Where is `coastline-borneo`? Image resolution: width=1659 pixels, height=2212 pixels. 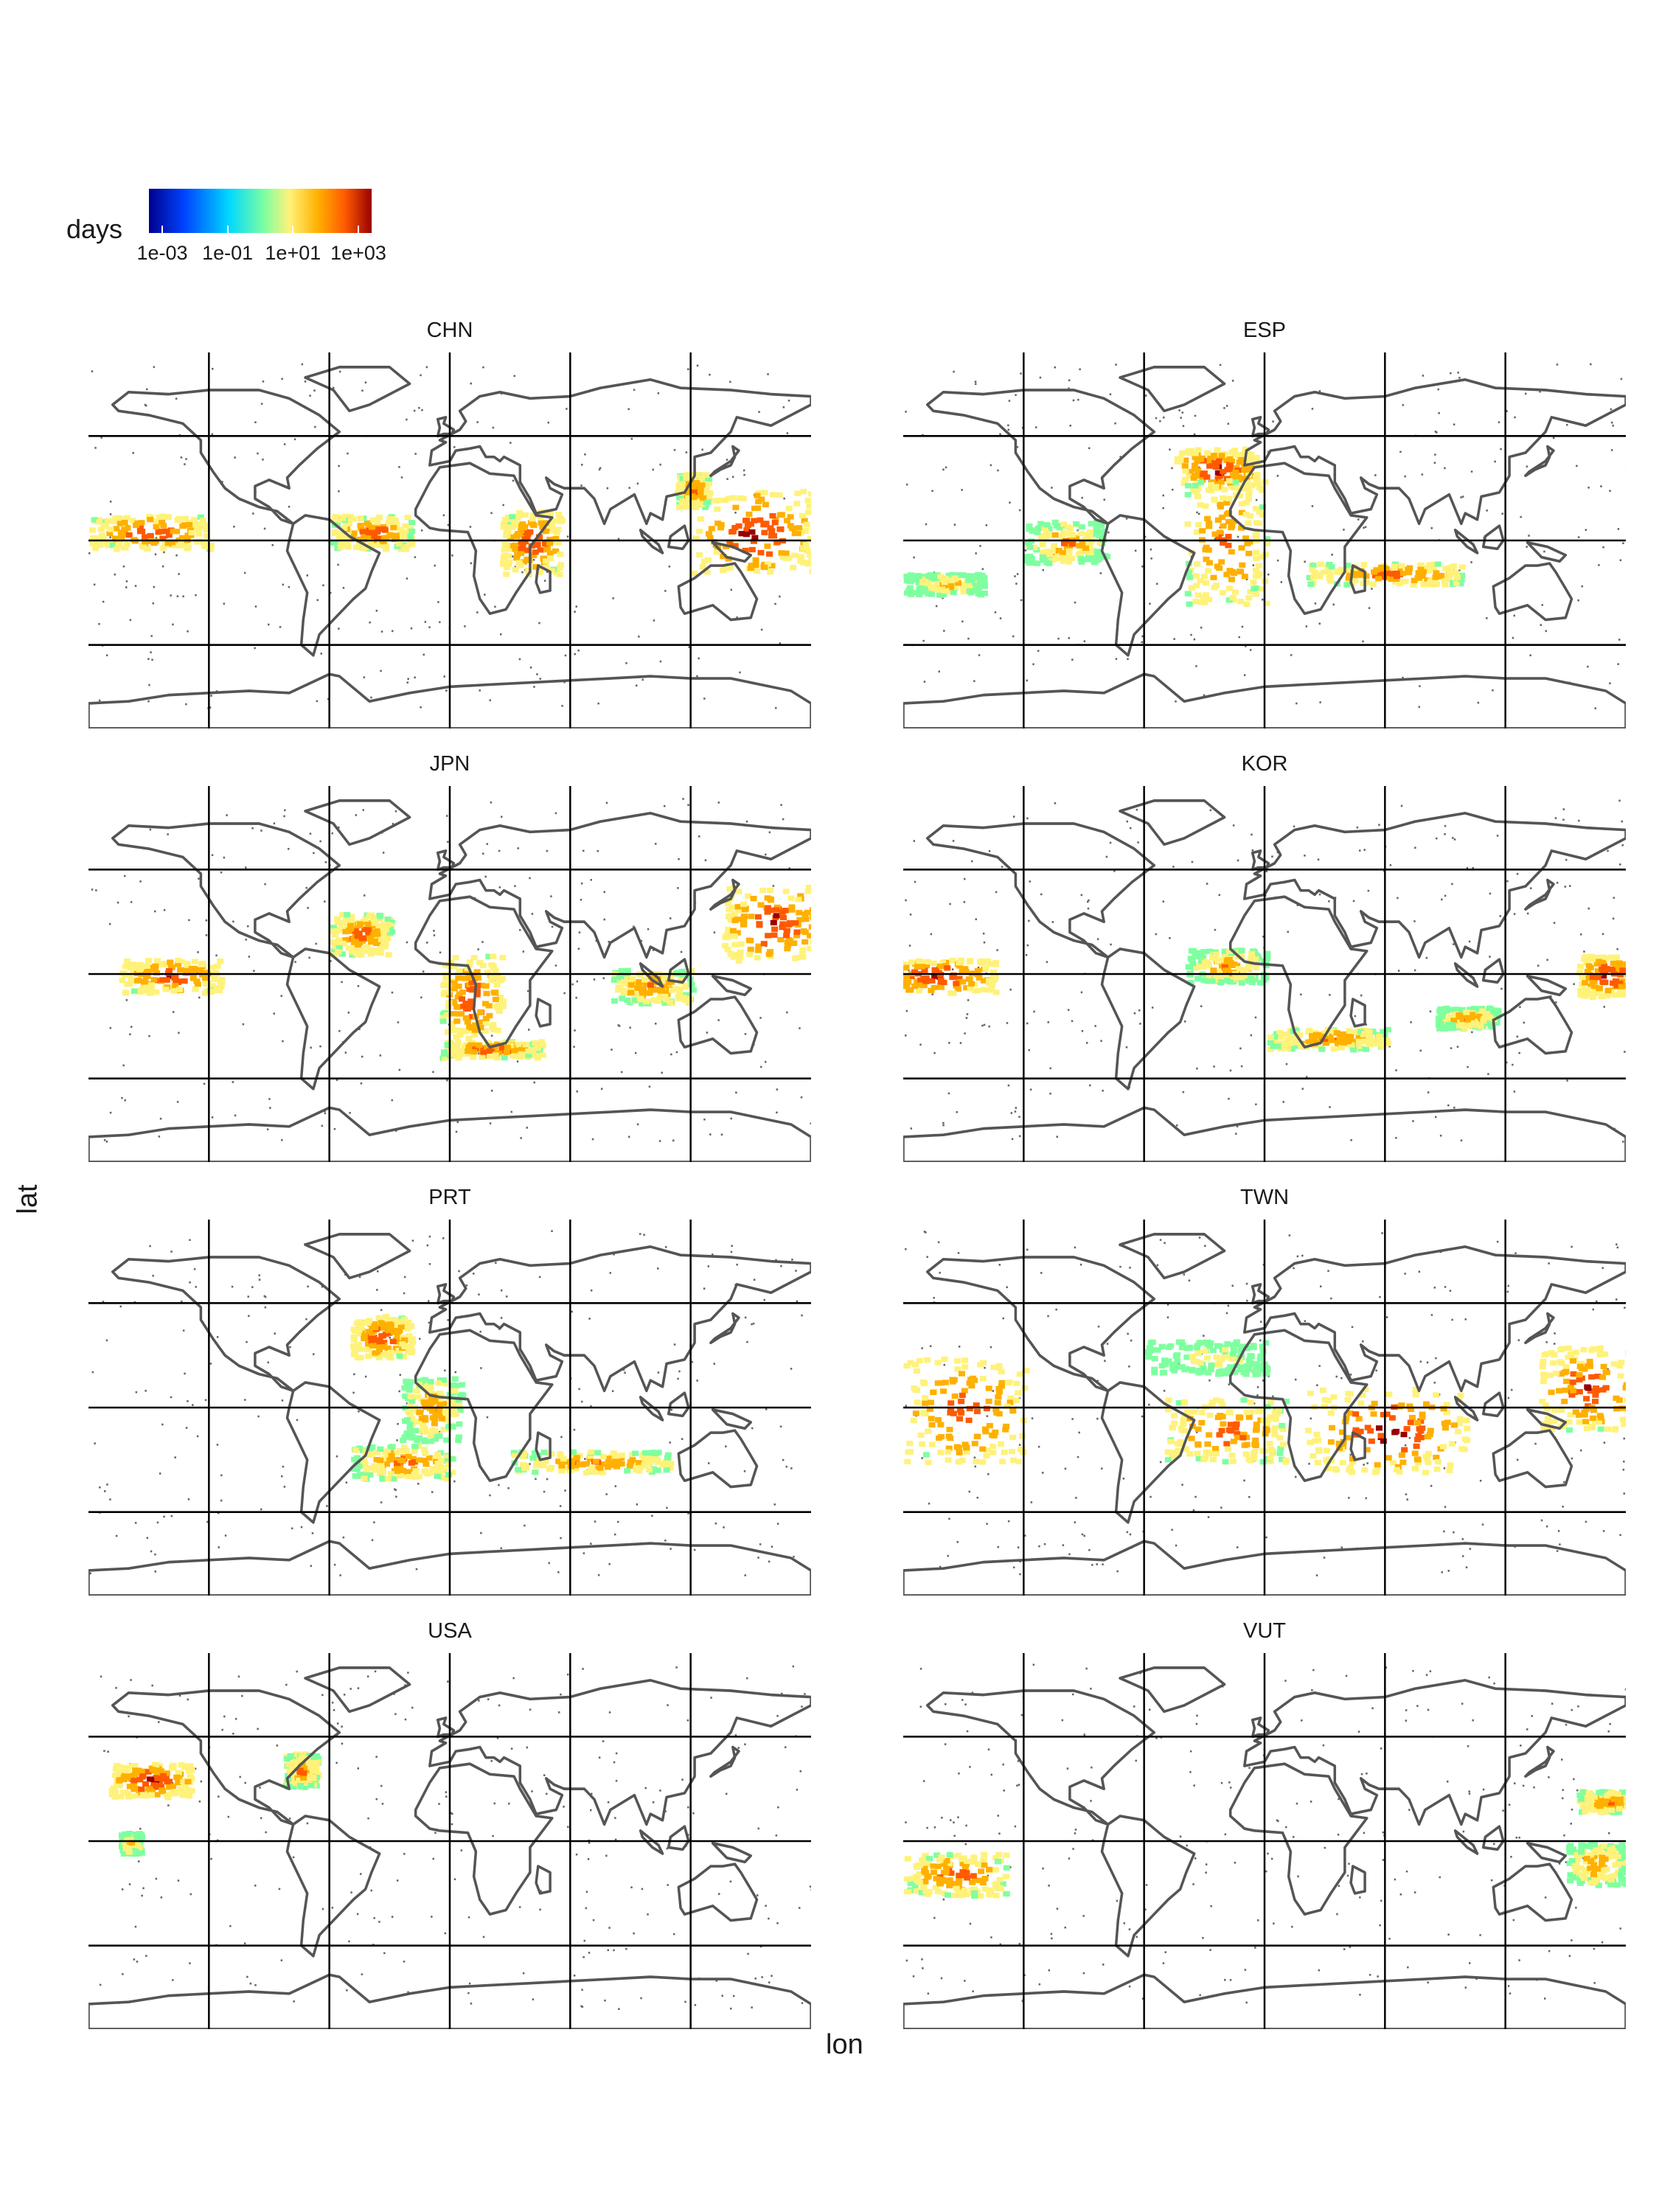 coastline-borneo is located at coordinates (1493, 537).